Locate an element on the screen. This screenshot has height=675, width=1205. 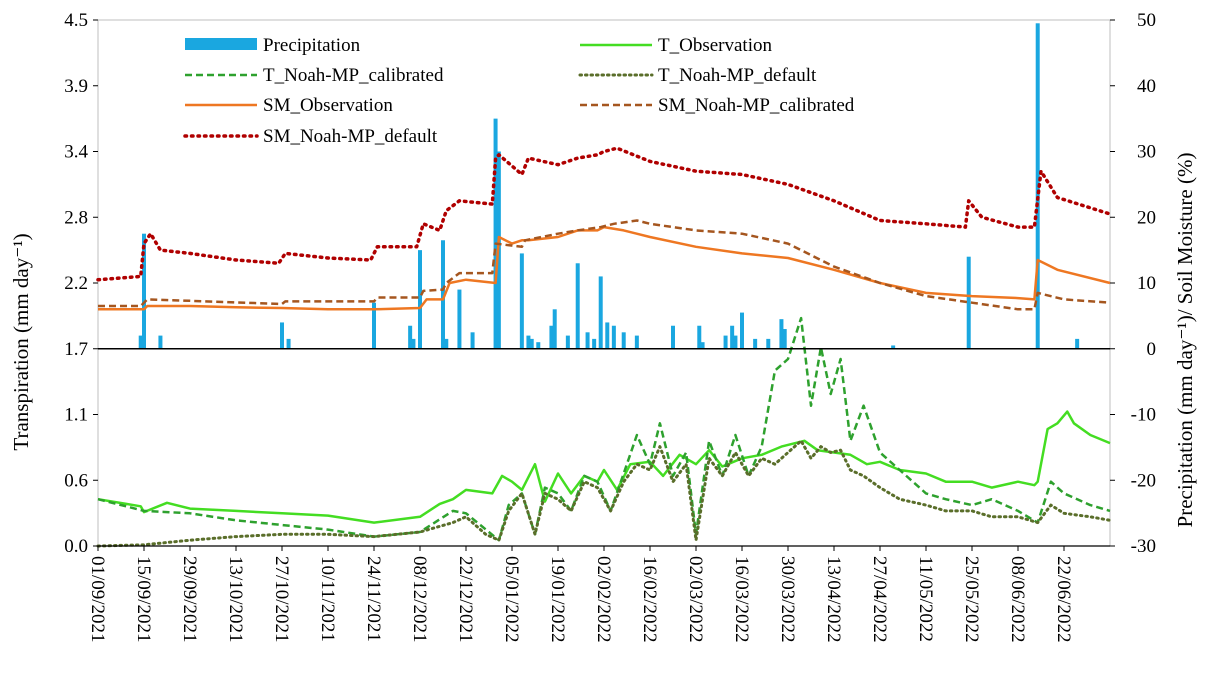
y-right-tick-label: -30 is located at coordinates (1143, 546).